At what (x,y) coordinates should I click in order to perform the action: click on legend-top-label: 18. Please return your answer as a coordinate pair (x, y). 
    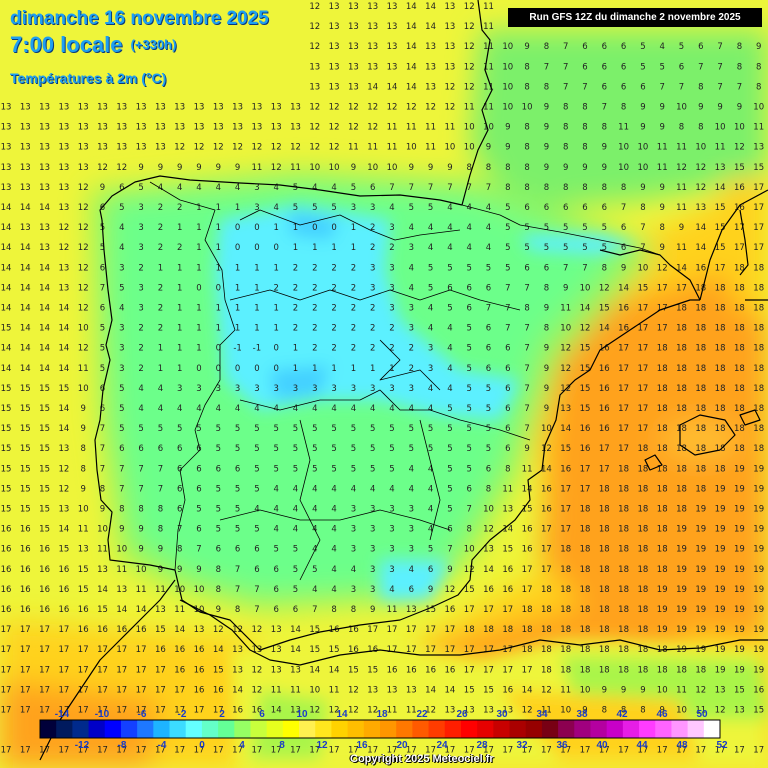
    Looking at the image, I should click on (382, 714).